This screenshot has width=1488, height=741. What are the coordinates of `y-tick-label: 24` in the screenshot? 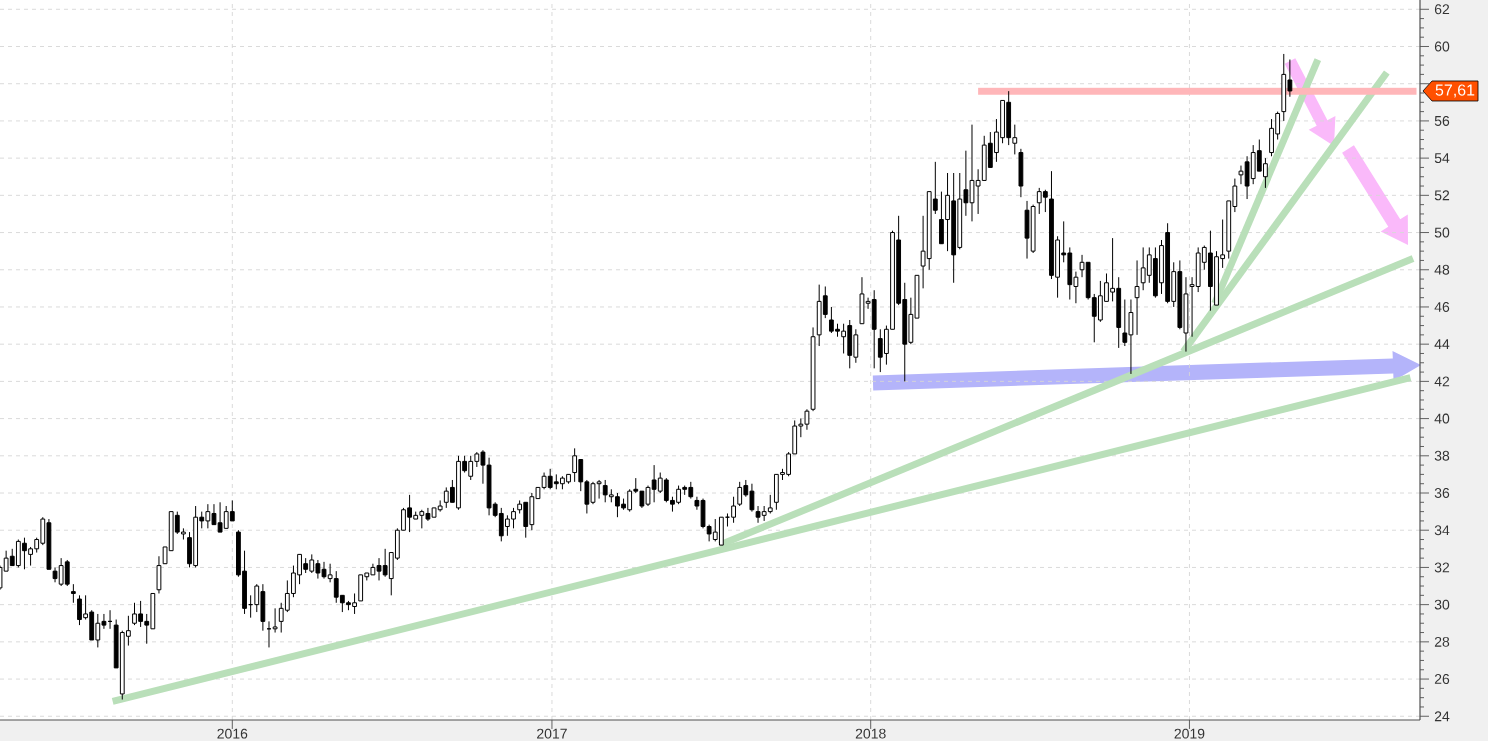 It's located at (1442, 716).